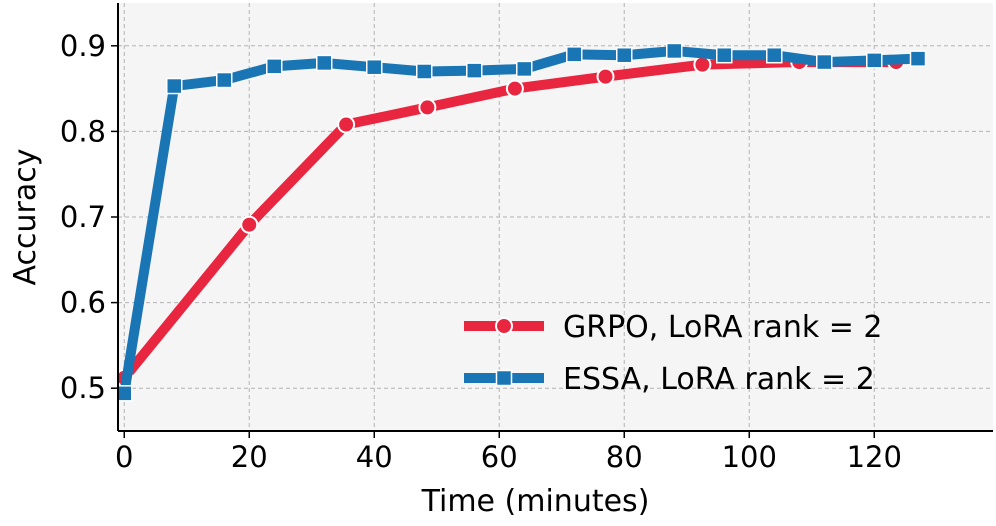 The image size is (996, 526). What do you see at coordinates (374, 457) in the screenshot?
I see `x-tick-label: 40` at bounding box center [374, 457].